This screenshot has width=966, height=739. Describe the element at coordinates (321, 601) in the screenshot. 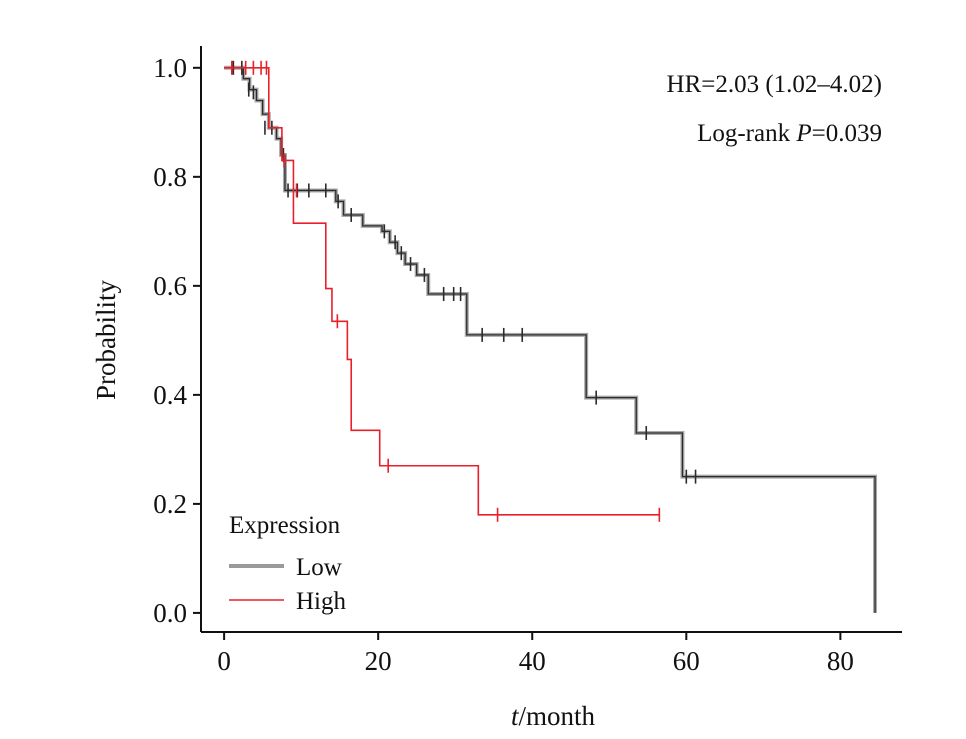

I see `legend-label-high: High` at that location.